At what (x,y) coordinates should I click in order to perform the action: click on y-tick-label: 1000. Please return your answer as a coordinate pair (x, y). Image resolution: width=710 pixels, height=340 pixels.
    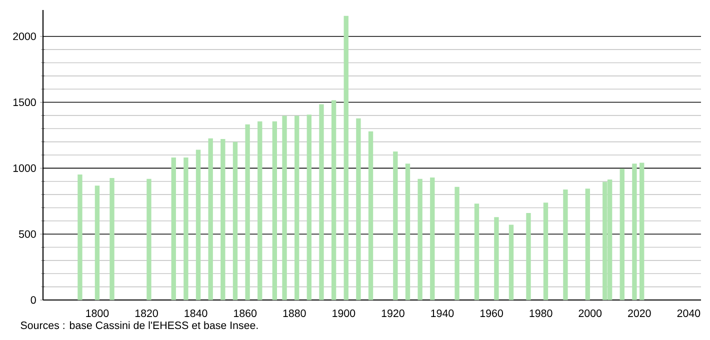
    Looking at the image, I should click on (24, 168).